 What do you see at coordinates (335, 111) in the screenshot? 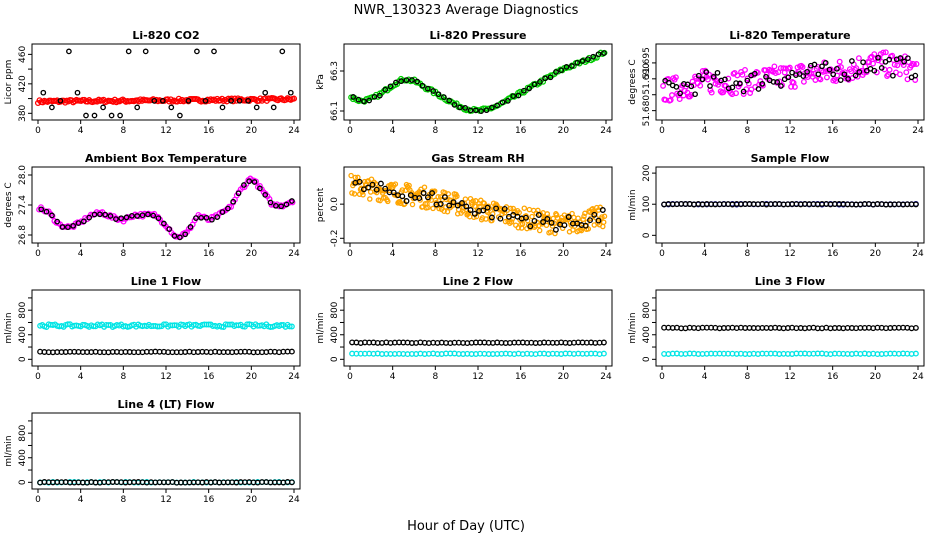
I see `y-tick-label: 66.1` at bounding box center [335, 111].